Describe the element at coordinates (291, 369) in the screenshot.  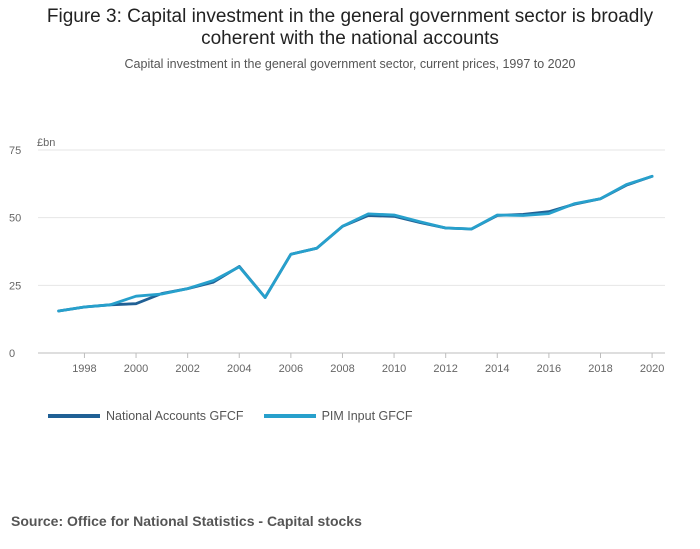
I see `x-tick-label-2006: 2006` at that location.